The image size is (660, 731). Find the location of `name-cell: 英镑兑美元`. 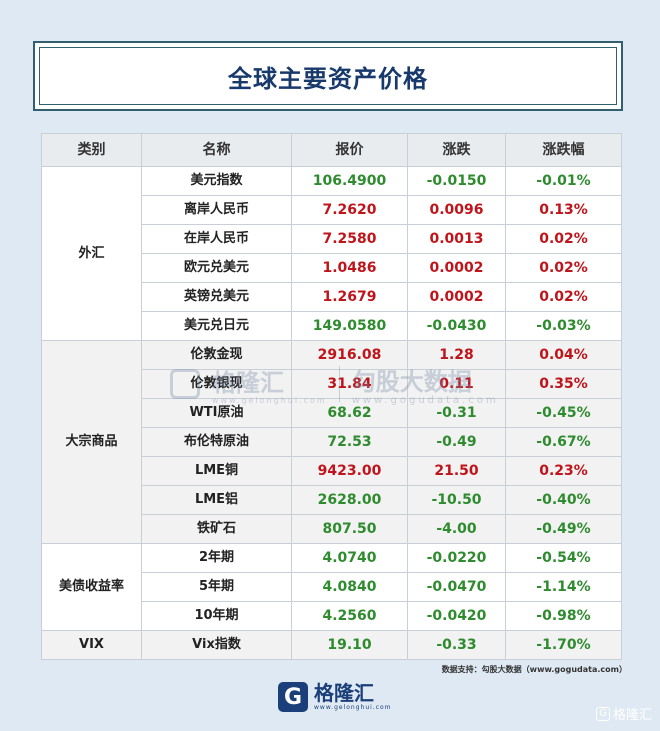

name-cell: 英镑兑美元 is located at coordinates (216, 297).